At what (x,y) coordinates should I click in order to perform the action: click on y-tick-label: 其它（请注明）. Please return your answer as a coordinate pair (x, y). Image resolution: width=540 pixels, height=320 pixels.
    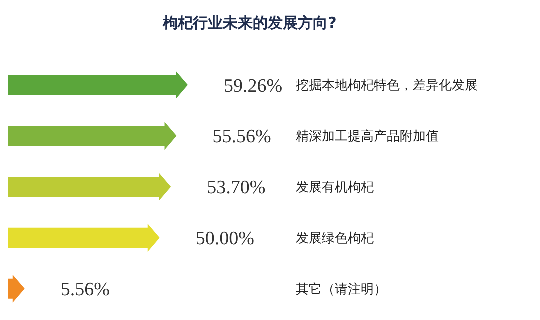
    Looking at the image, I should click on (341, 289).